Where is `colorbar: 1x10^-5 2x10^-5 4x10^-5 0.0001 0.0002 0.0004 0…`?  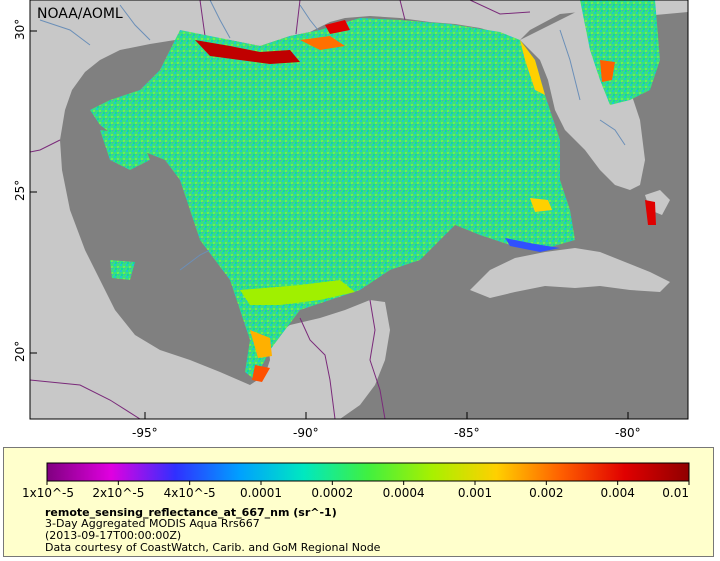
colorbar: 1x10^-5 2x10^-5 4x10^-5 0.0001 0.0002 0.0004 0… is located at coordinates (356, 481).